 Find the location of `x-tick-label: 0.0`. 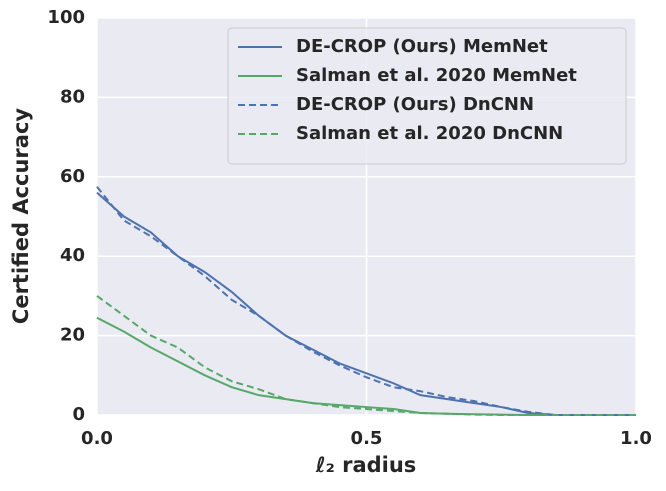

x-tick-label: 0.0 is located at coordinates (97, 438).